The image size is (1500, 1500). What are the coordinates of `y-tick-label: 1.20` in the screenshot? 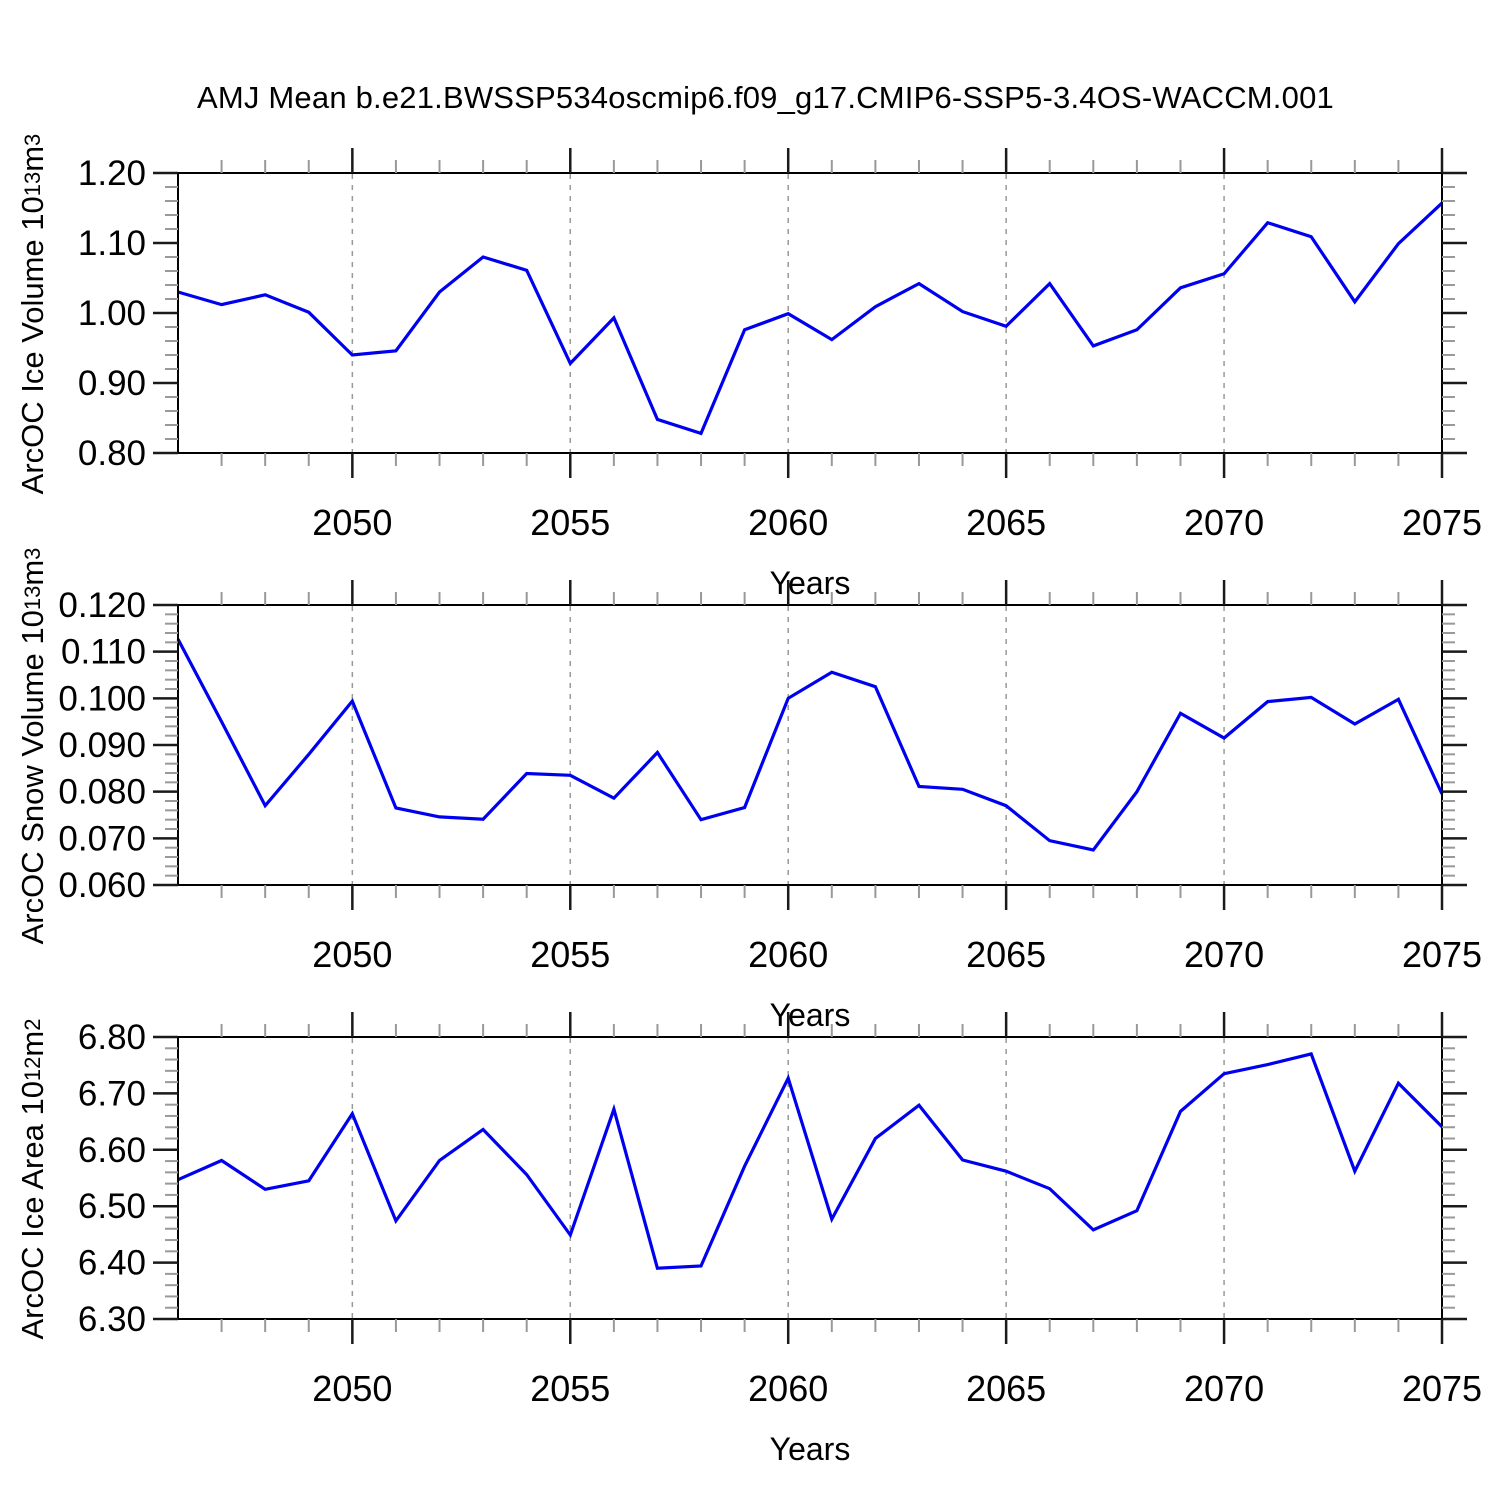 It's located at (112, 173).